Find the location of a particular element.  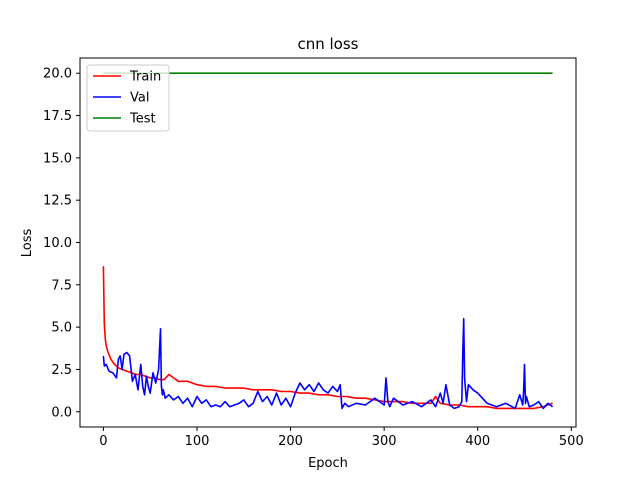

legend-label-val: Val is located at coordinates (139, 98).